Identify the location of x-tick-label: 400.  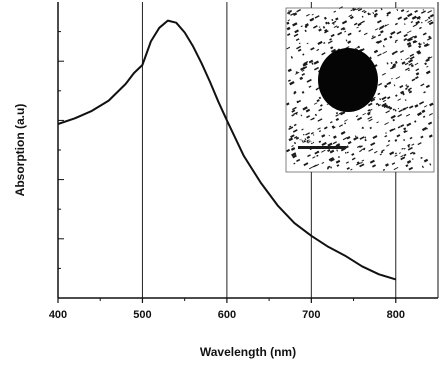
(58, 315).